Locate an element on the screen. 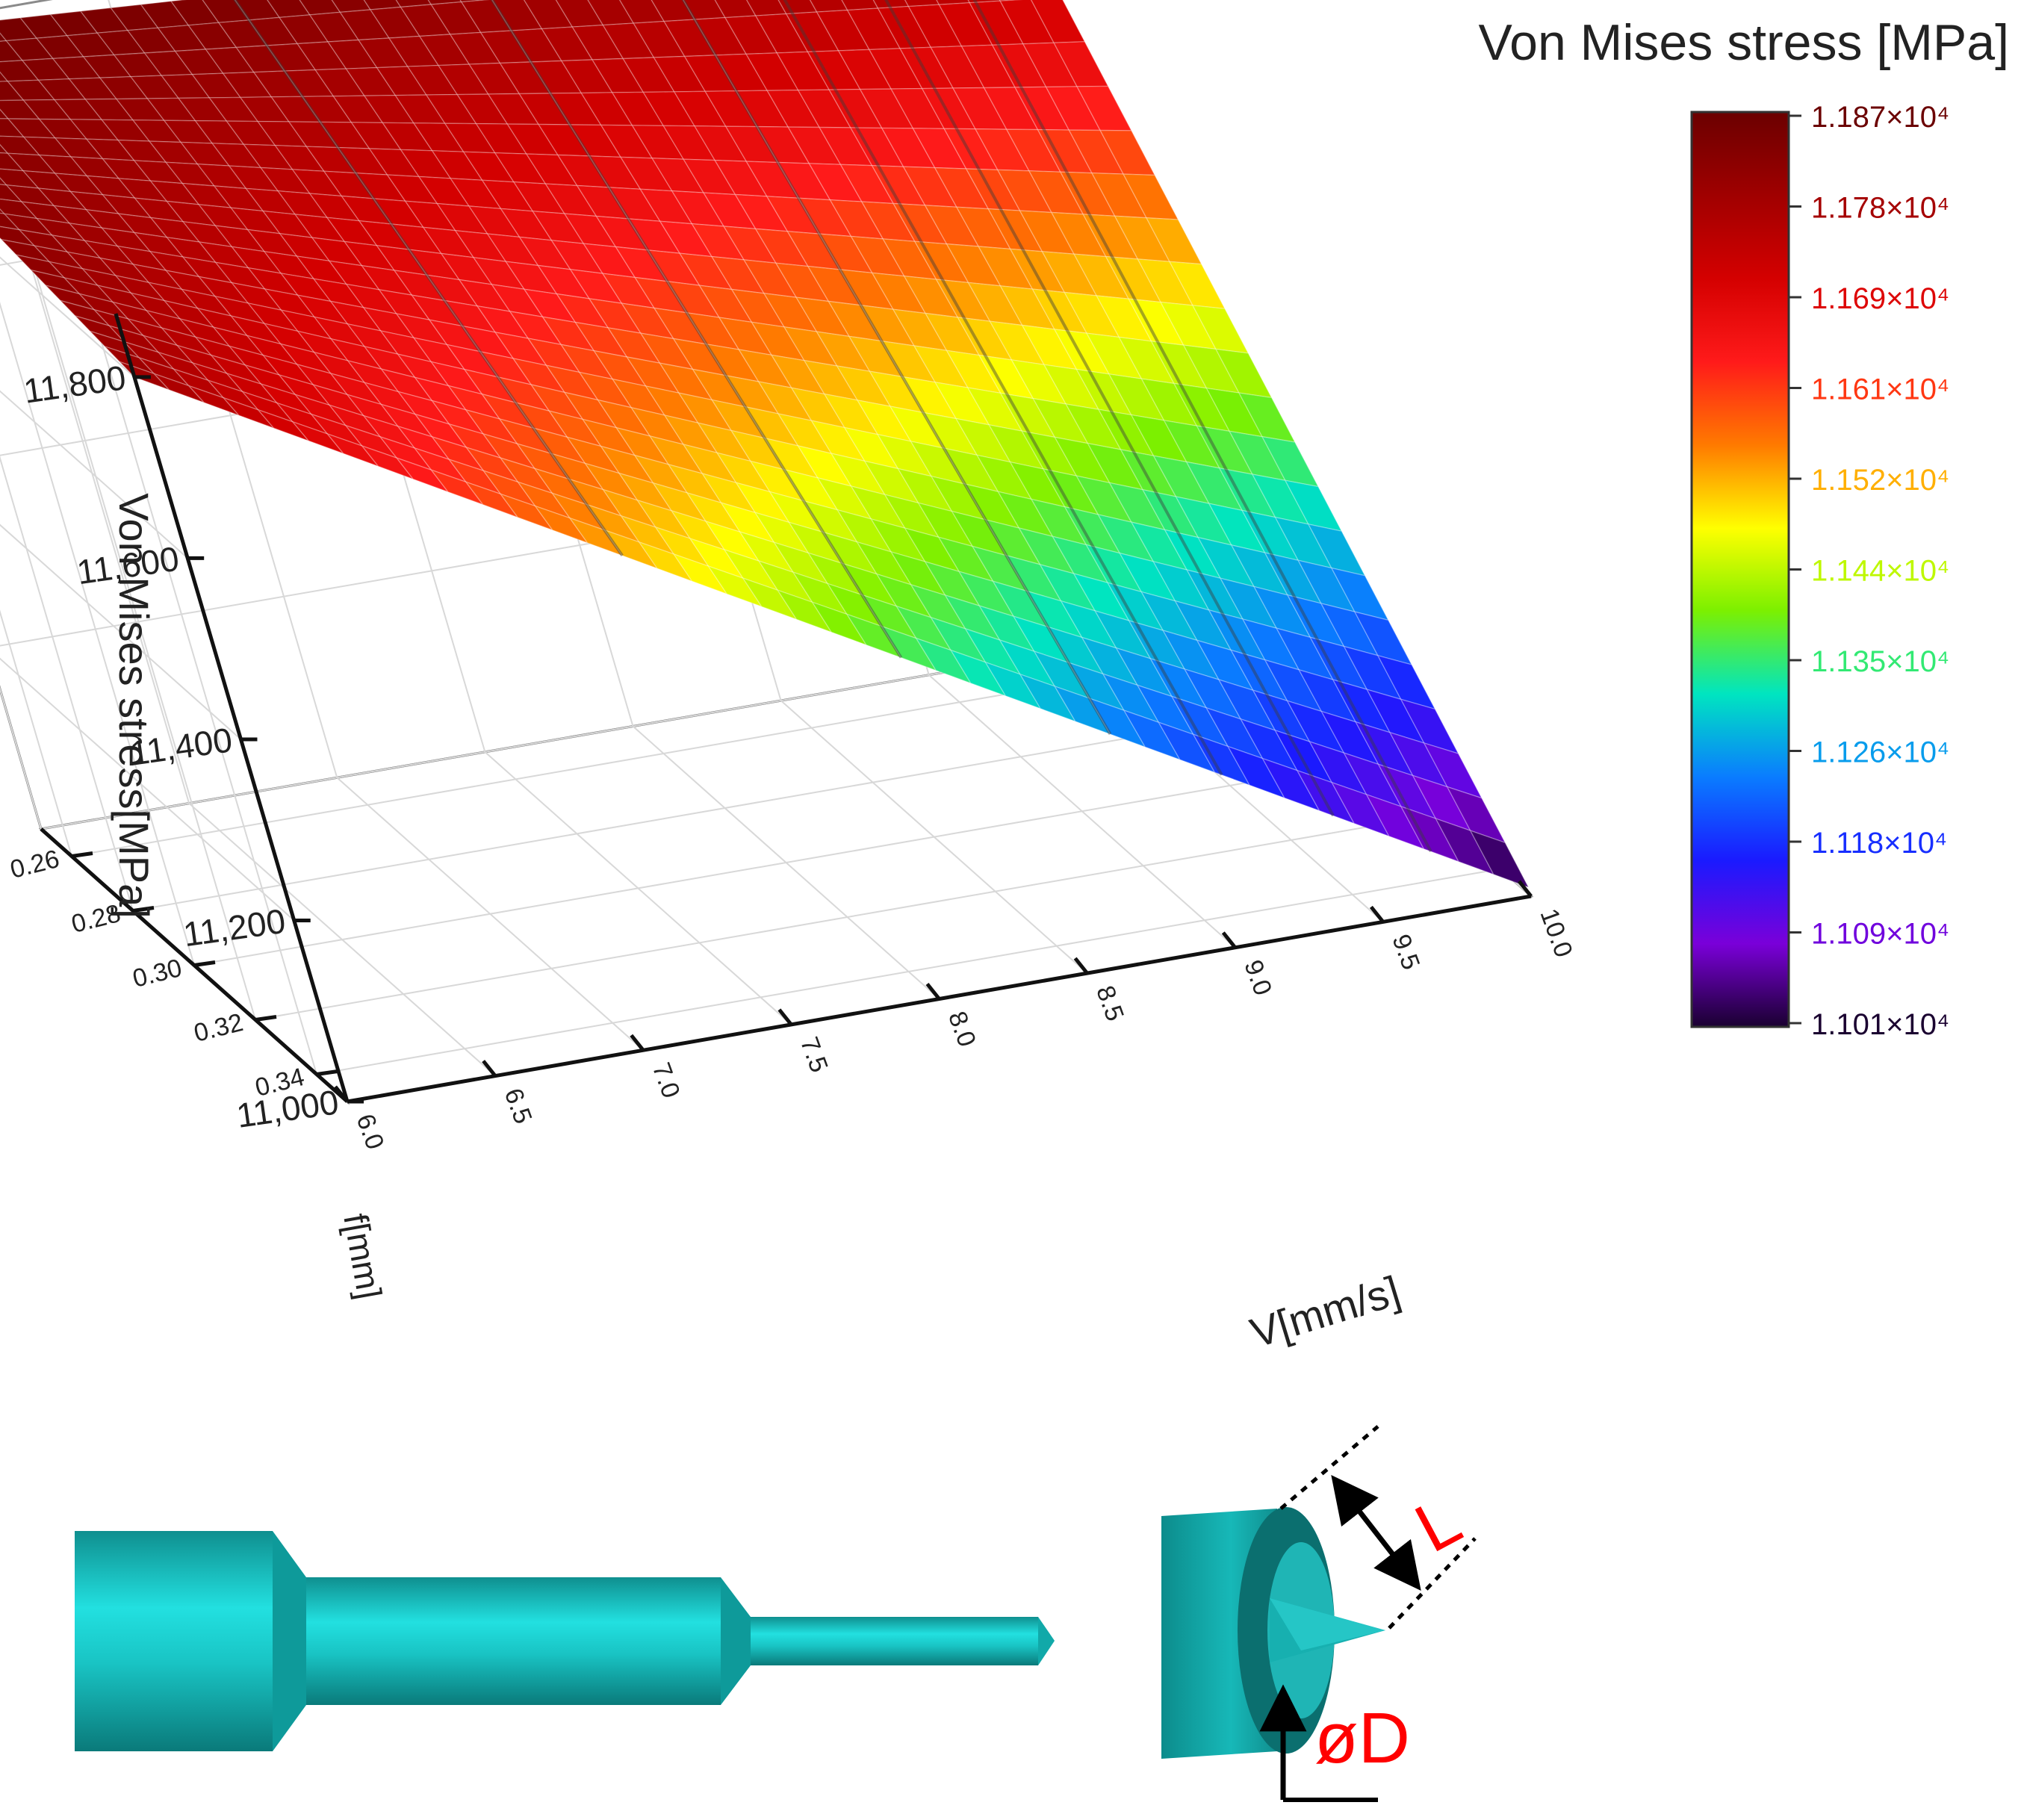 The height and width of the screenshot is (1820, 2024). colorbar-label: 1.135×10⁴ is located at coordinates (1880, 661).